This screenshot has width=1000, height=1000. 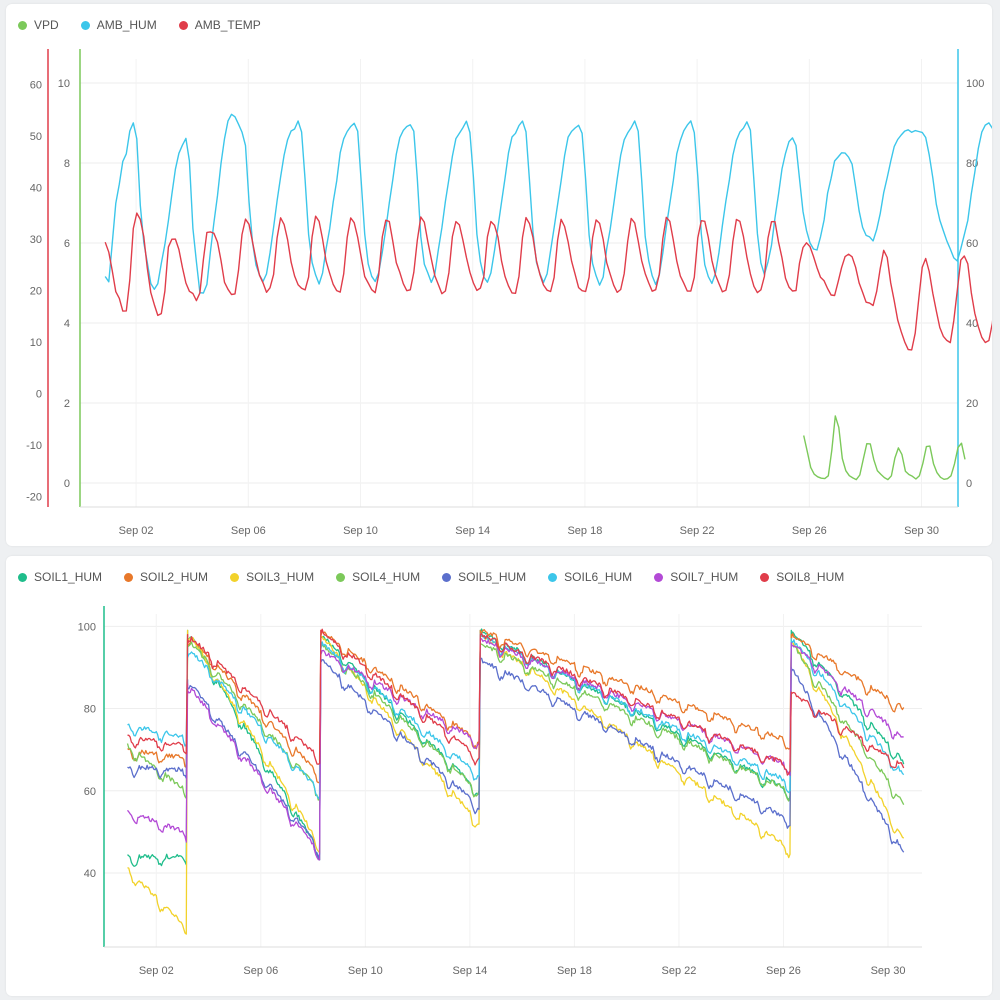 What do you see at coordinates (598, 577) in the screenshot?
I see `legend-label-soil6: SOIL6_HUM` at bounding box center [598, 577].